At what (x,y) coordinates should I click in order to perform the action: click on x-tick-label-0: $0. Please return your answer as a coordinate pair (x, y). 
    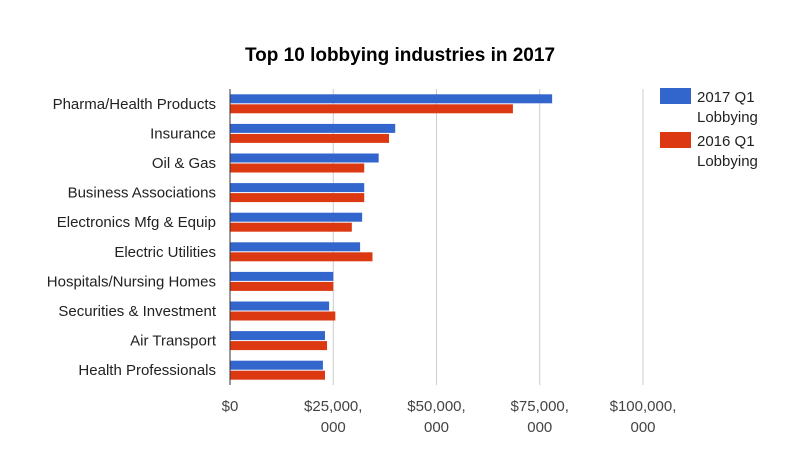
    Looking at the image, I should click on (230, 406).